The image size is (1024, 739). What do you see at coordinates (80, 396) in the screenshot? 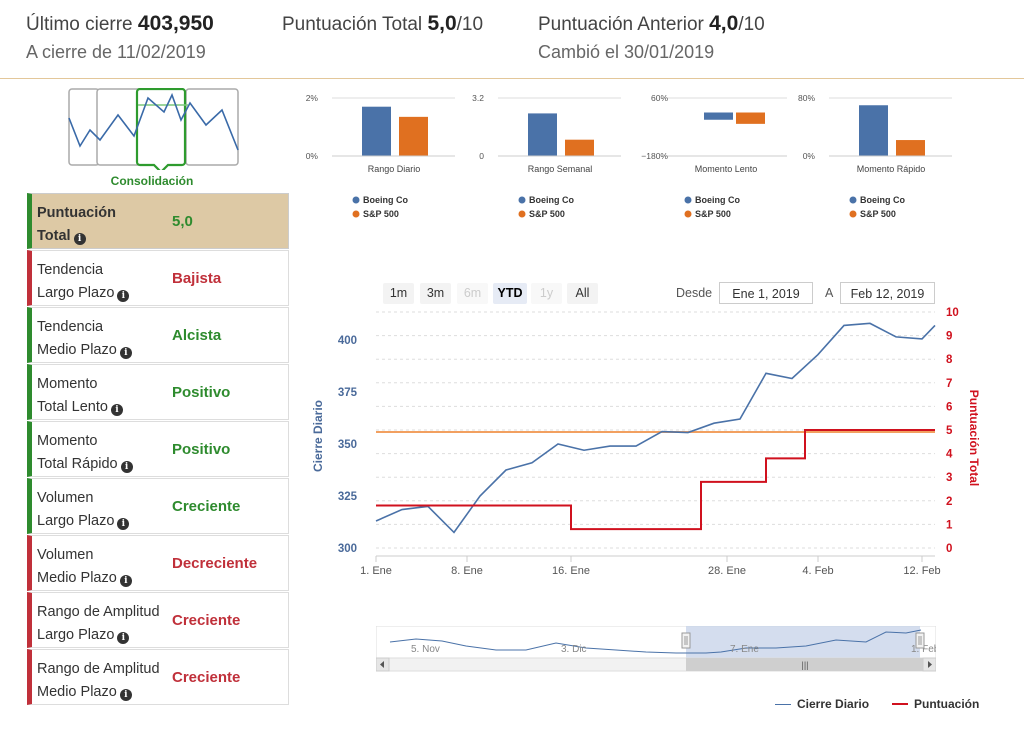
I see `rating-label: Momento Total Lento i` at bounding box center [80, 396].